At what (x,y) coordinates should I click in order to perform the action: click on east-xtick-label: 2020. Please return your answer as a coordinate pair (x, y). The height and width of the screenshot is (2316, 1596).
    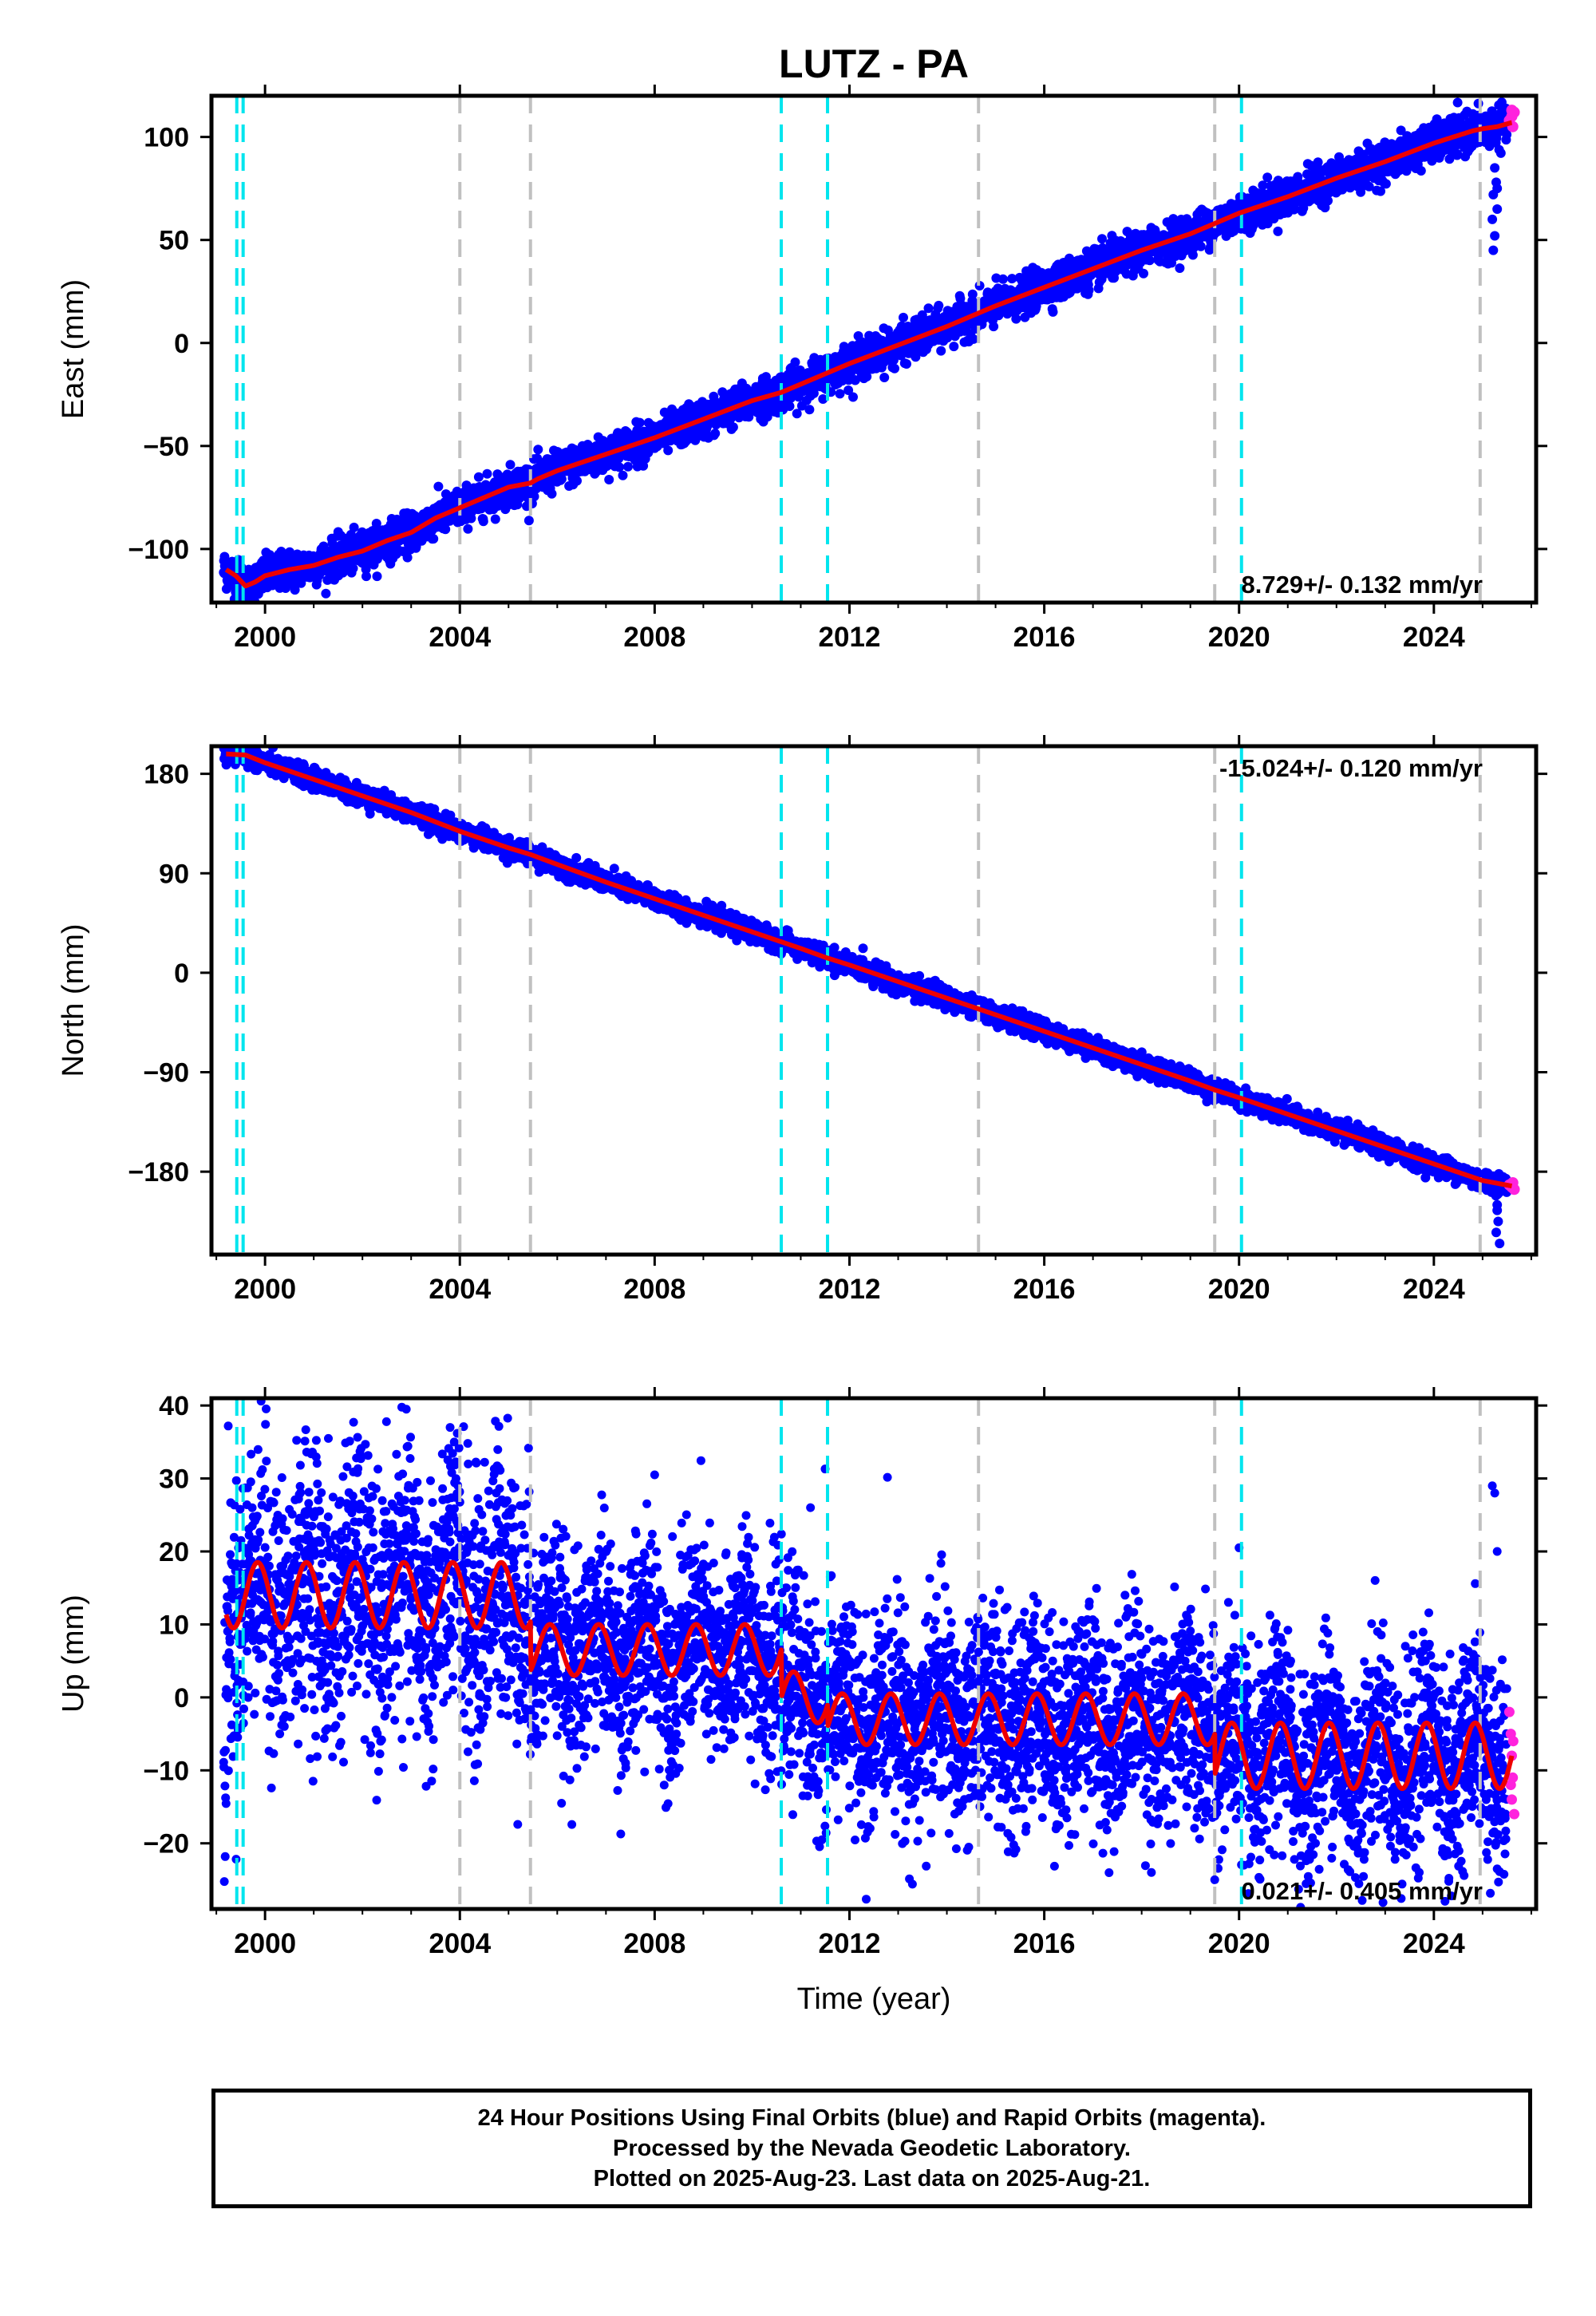
    Looking at the image, I should click on (1239, 637).